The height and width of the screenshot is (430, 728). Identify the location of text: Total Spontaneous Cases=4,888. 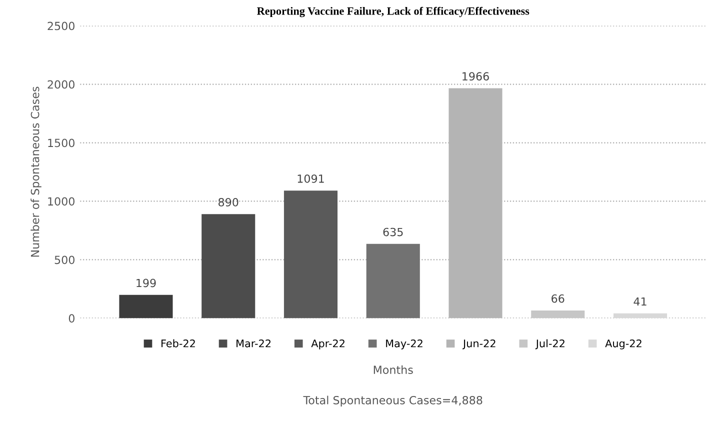
(392, 401).